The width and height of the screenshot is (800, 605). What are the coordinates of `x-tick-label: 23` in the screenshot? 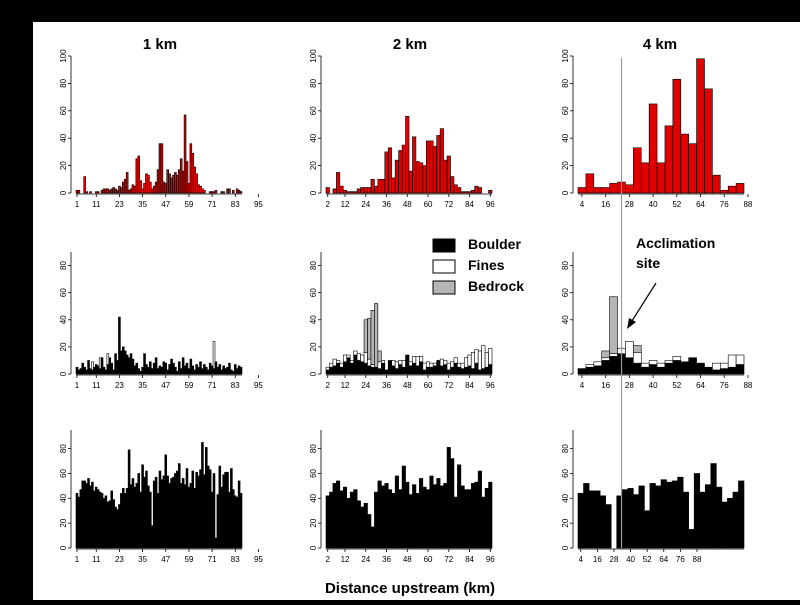 It's located at (119, 385).